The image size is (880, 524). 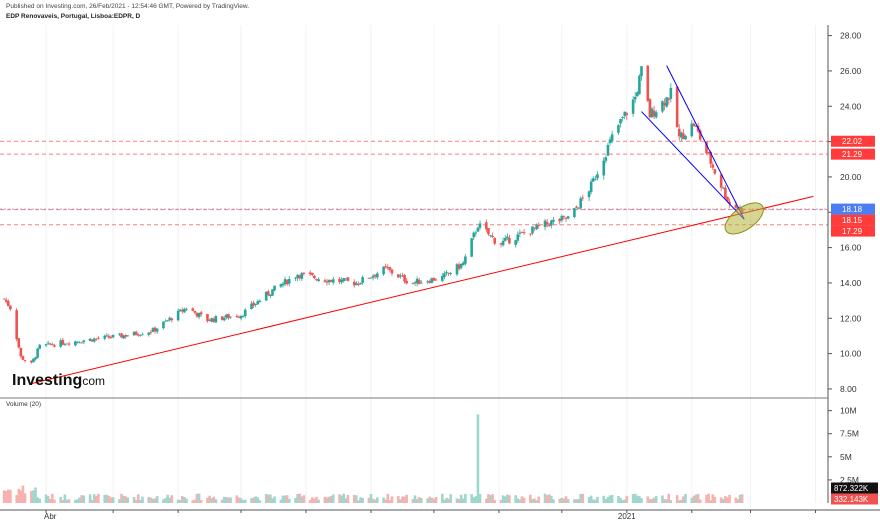 I want to click on volume-value-label: 332.143K, so click(x=851, y=499).